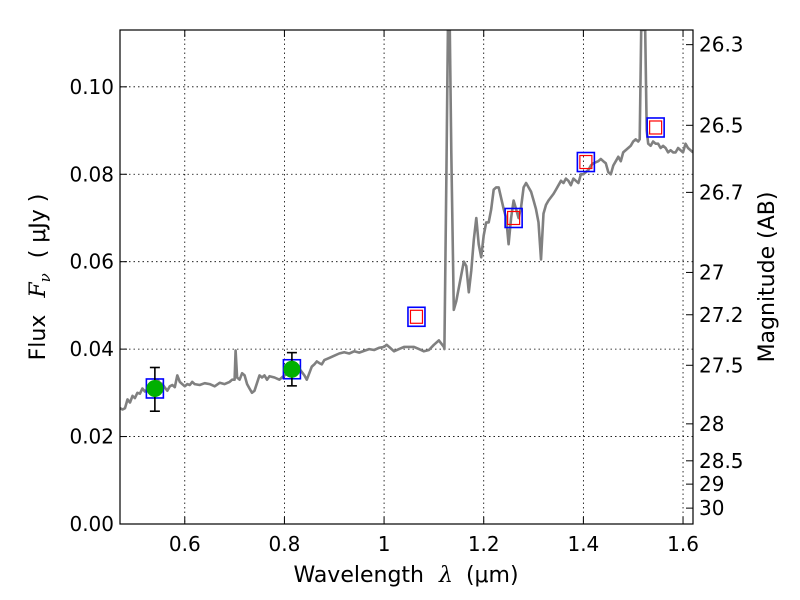 This screenshot has height=600, width=800. Describe the element at coordinates (38, 226) in the screenshot. I see `y-axis-label-unit: ( μJy )` at that location.